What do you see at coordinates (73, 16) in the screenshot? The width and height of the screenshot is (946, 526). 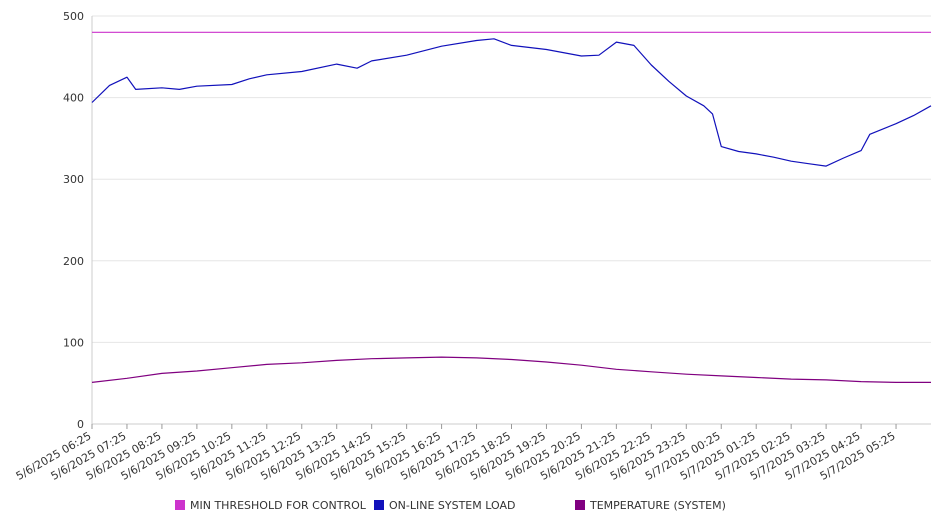 I see `y-tick-label: 500` at bounding box center [73, 16].